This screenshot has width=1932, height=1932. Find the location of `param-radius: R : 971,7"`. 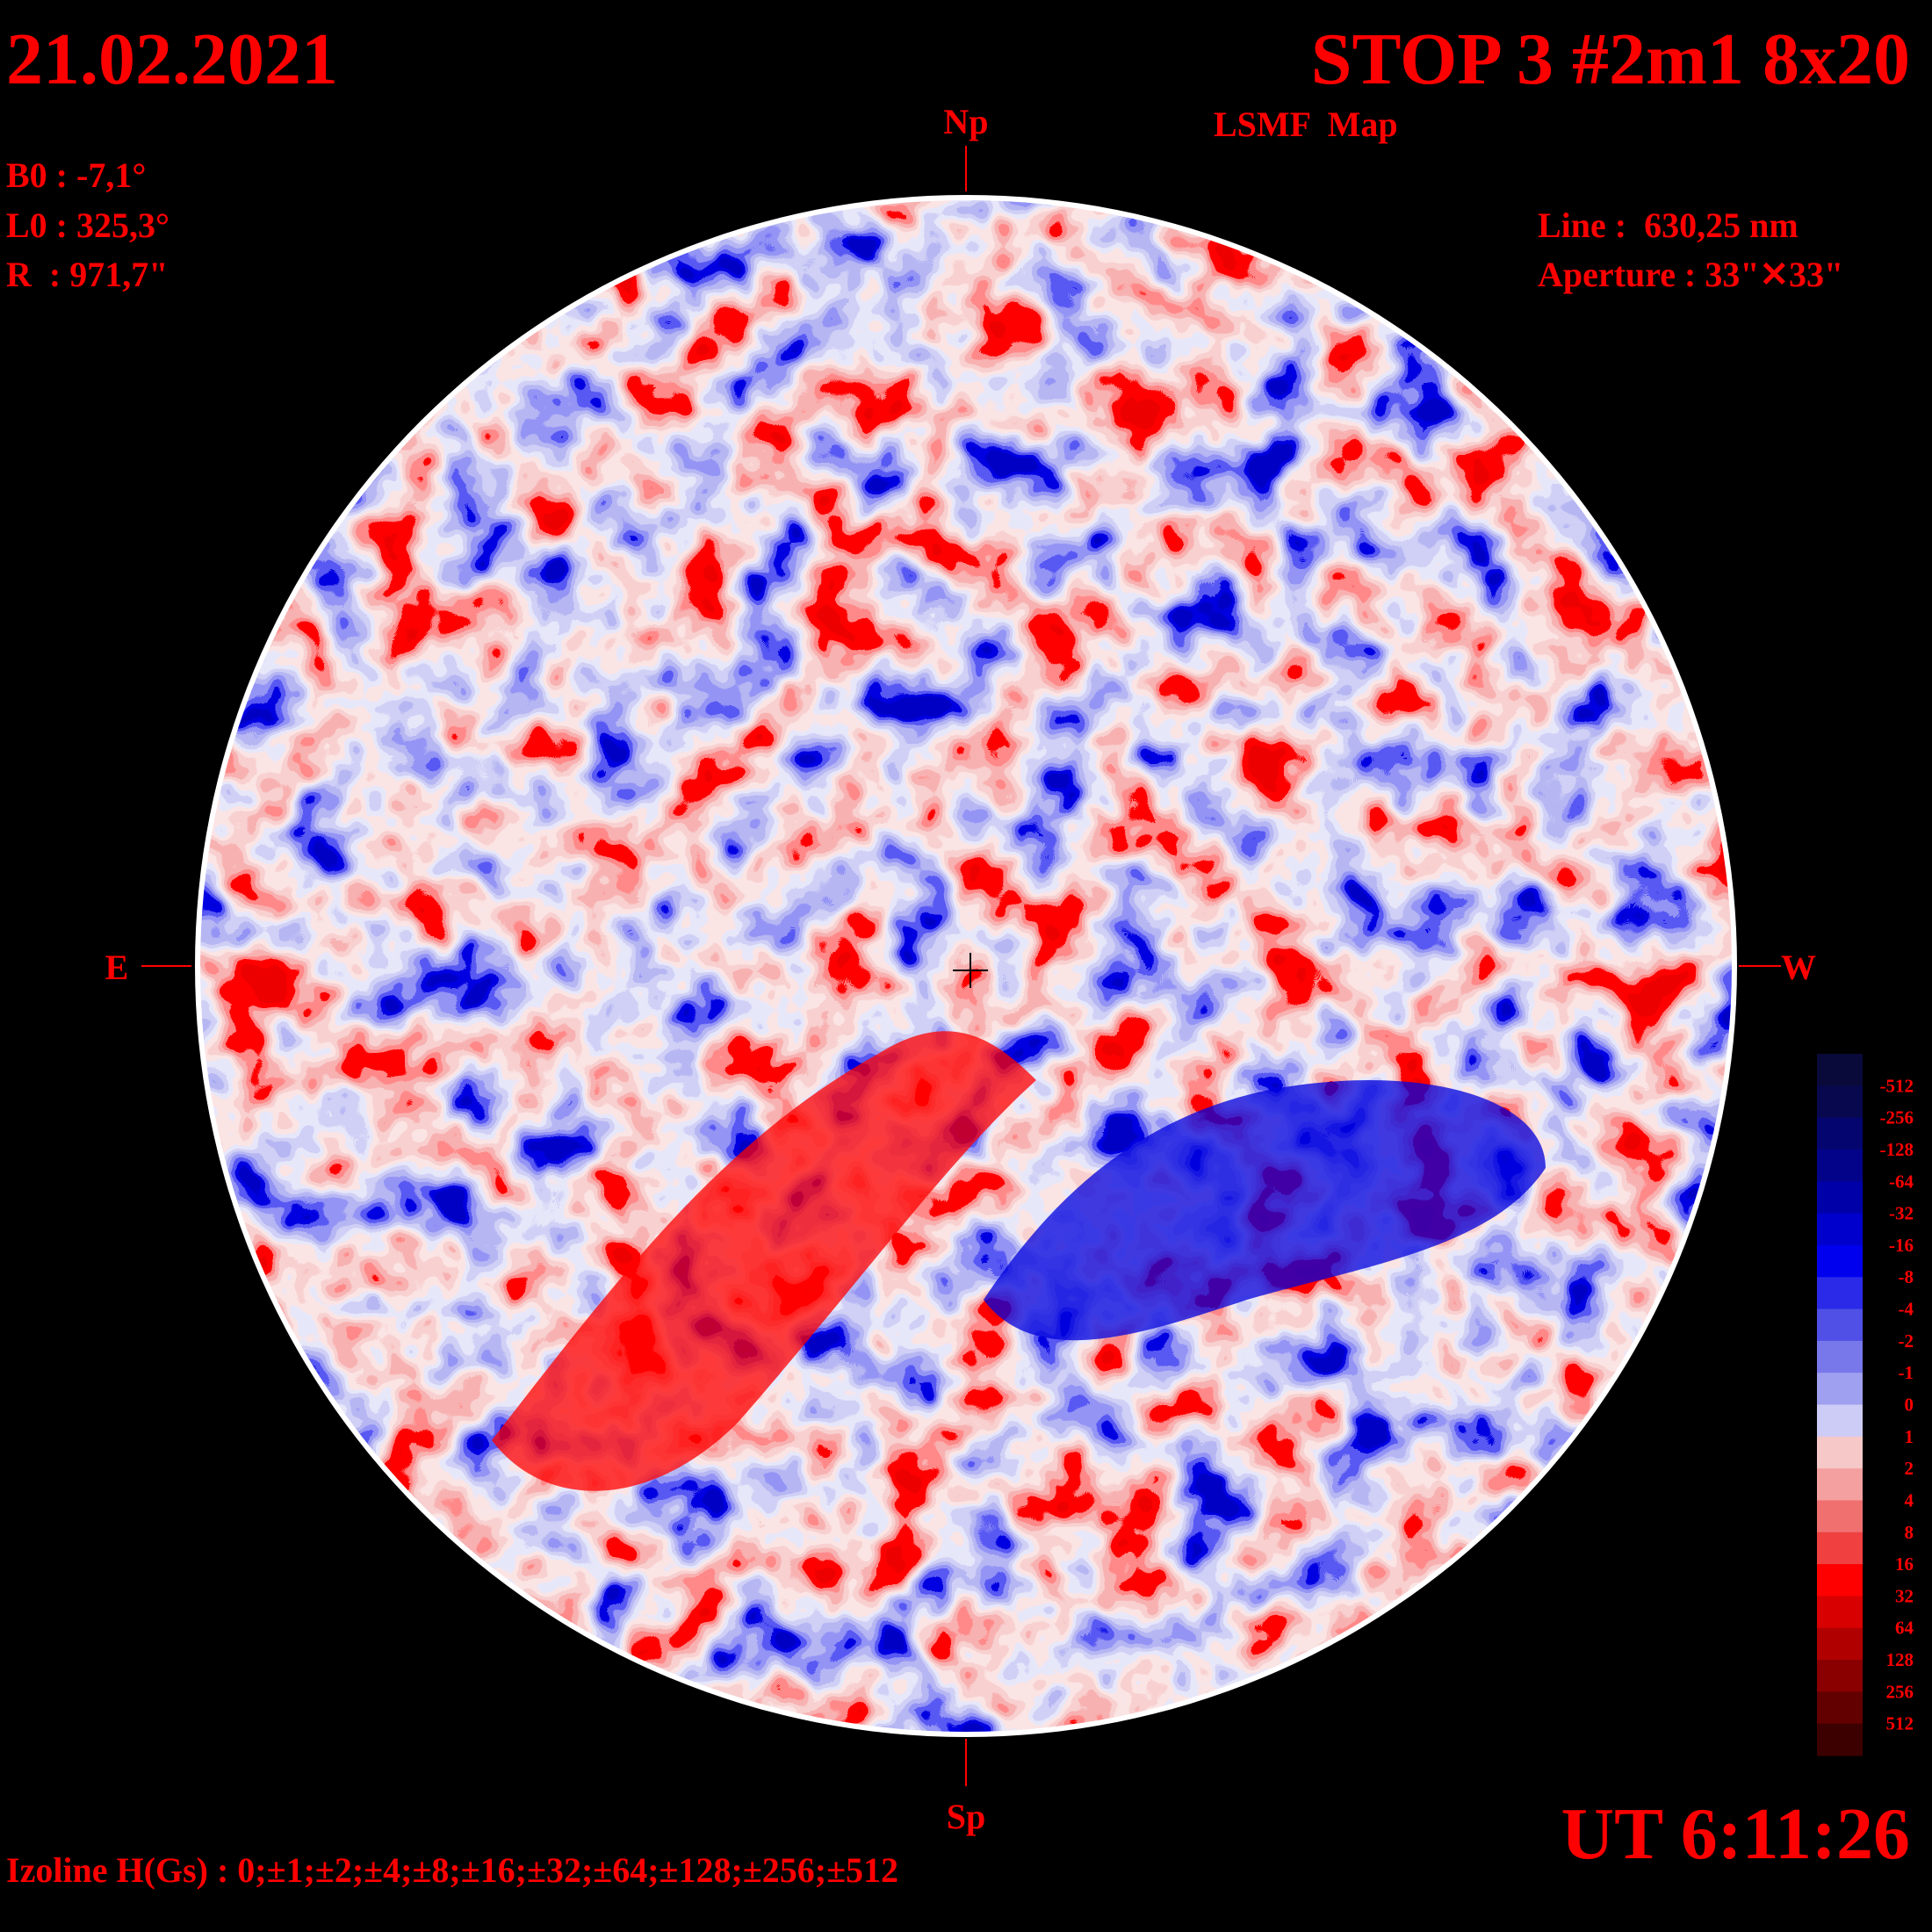

param-radius: R : 971,7" is located at coordinates (87, 274).